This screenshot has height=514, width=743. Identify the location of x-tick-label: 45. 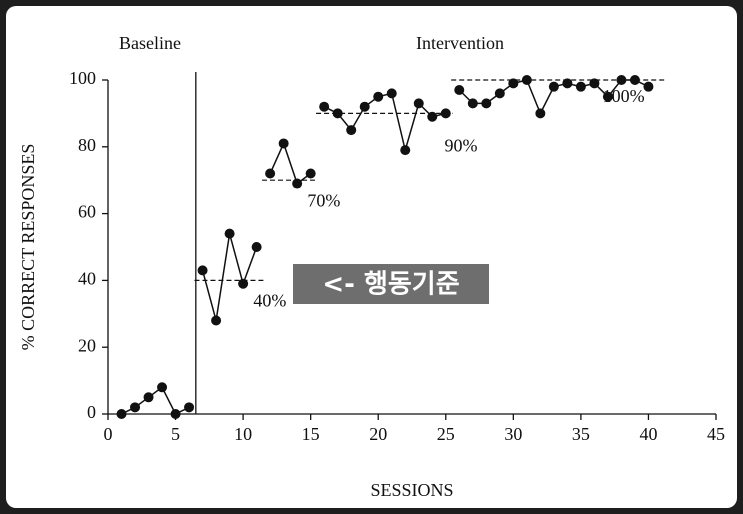
(716, 434).